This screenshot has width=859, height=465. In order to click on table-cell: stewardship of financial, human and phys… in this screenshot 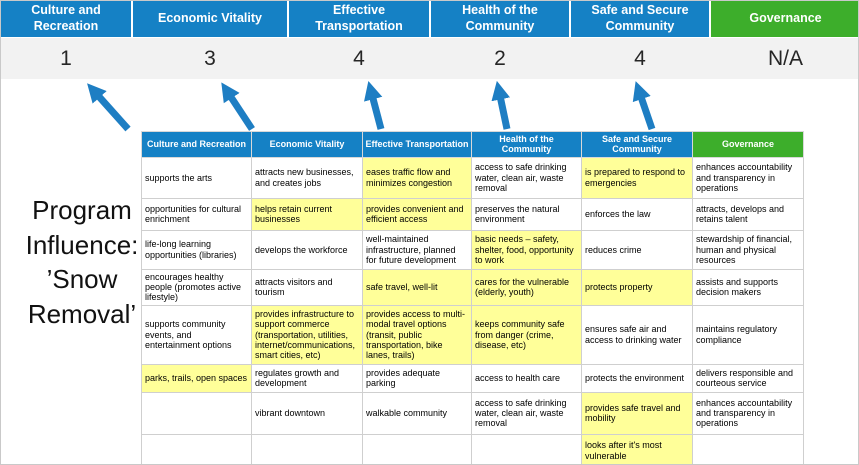, I will do `click(748, 249)`.